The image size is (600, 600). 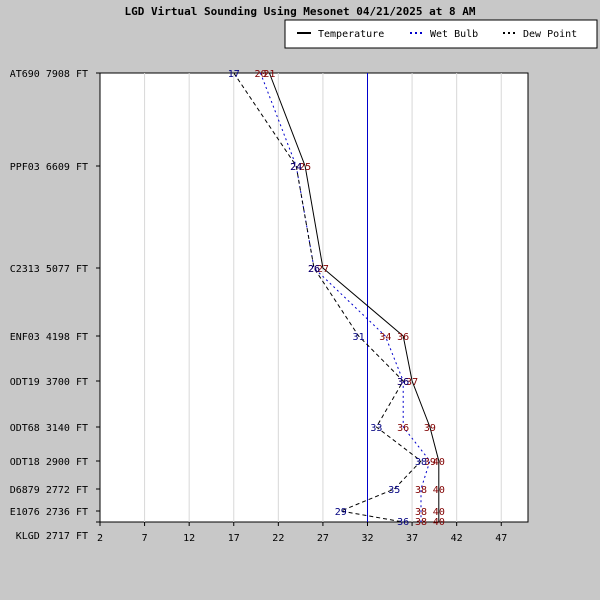 I want to click on y-level-label: ODT68 3140 FT, so click(x=49, y=428).